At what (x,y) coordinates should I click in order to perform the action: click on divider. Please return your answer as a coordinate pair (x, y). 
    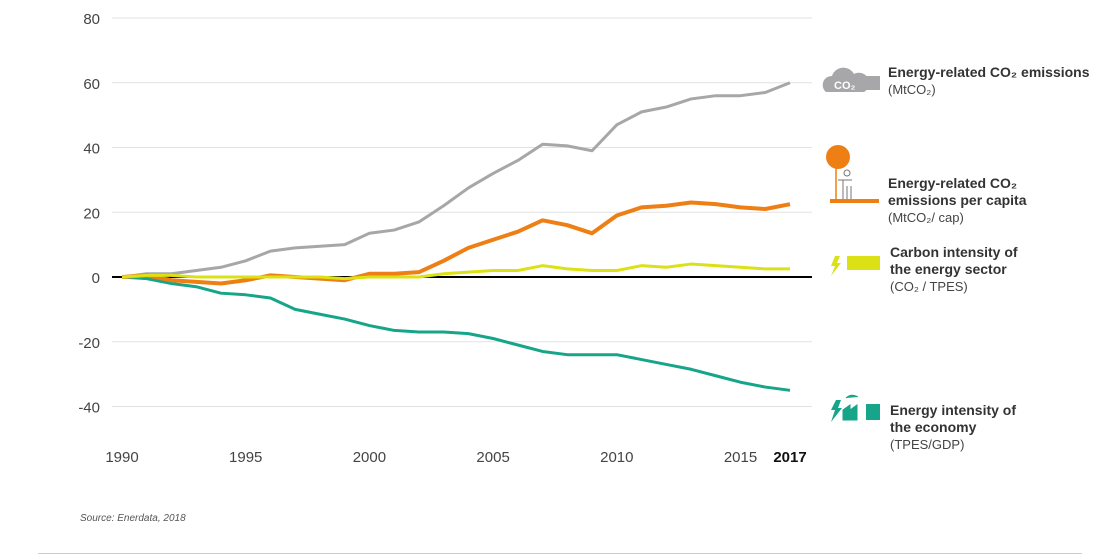
    Looking at the image, I should click on (560, 553).